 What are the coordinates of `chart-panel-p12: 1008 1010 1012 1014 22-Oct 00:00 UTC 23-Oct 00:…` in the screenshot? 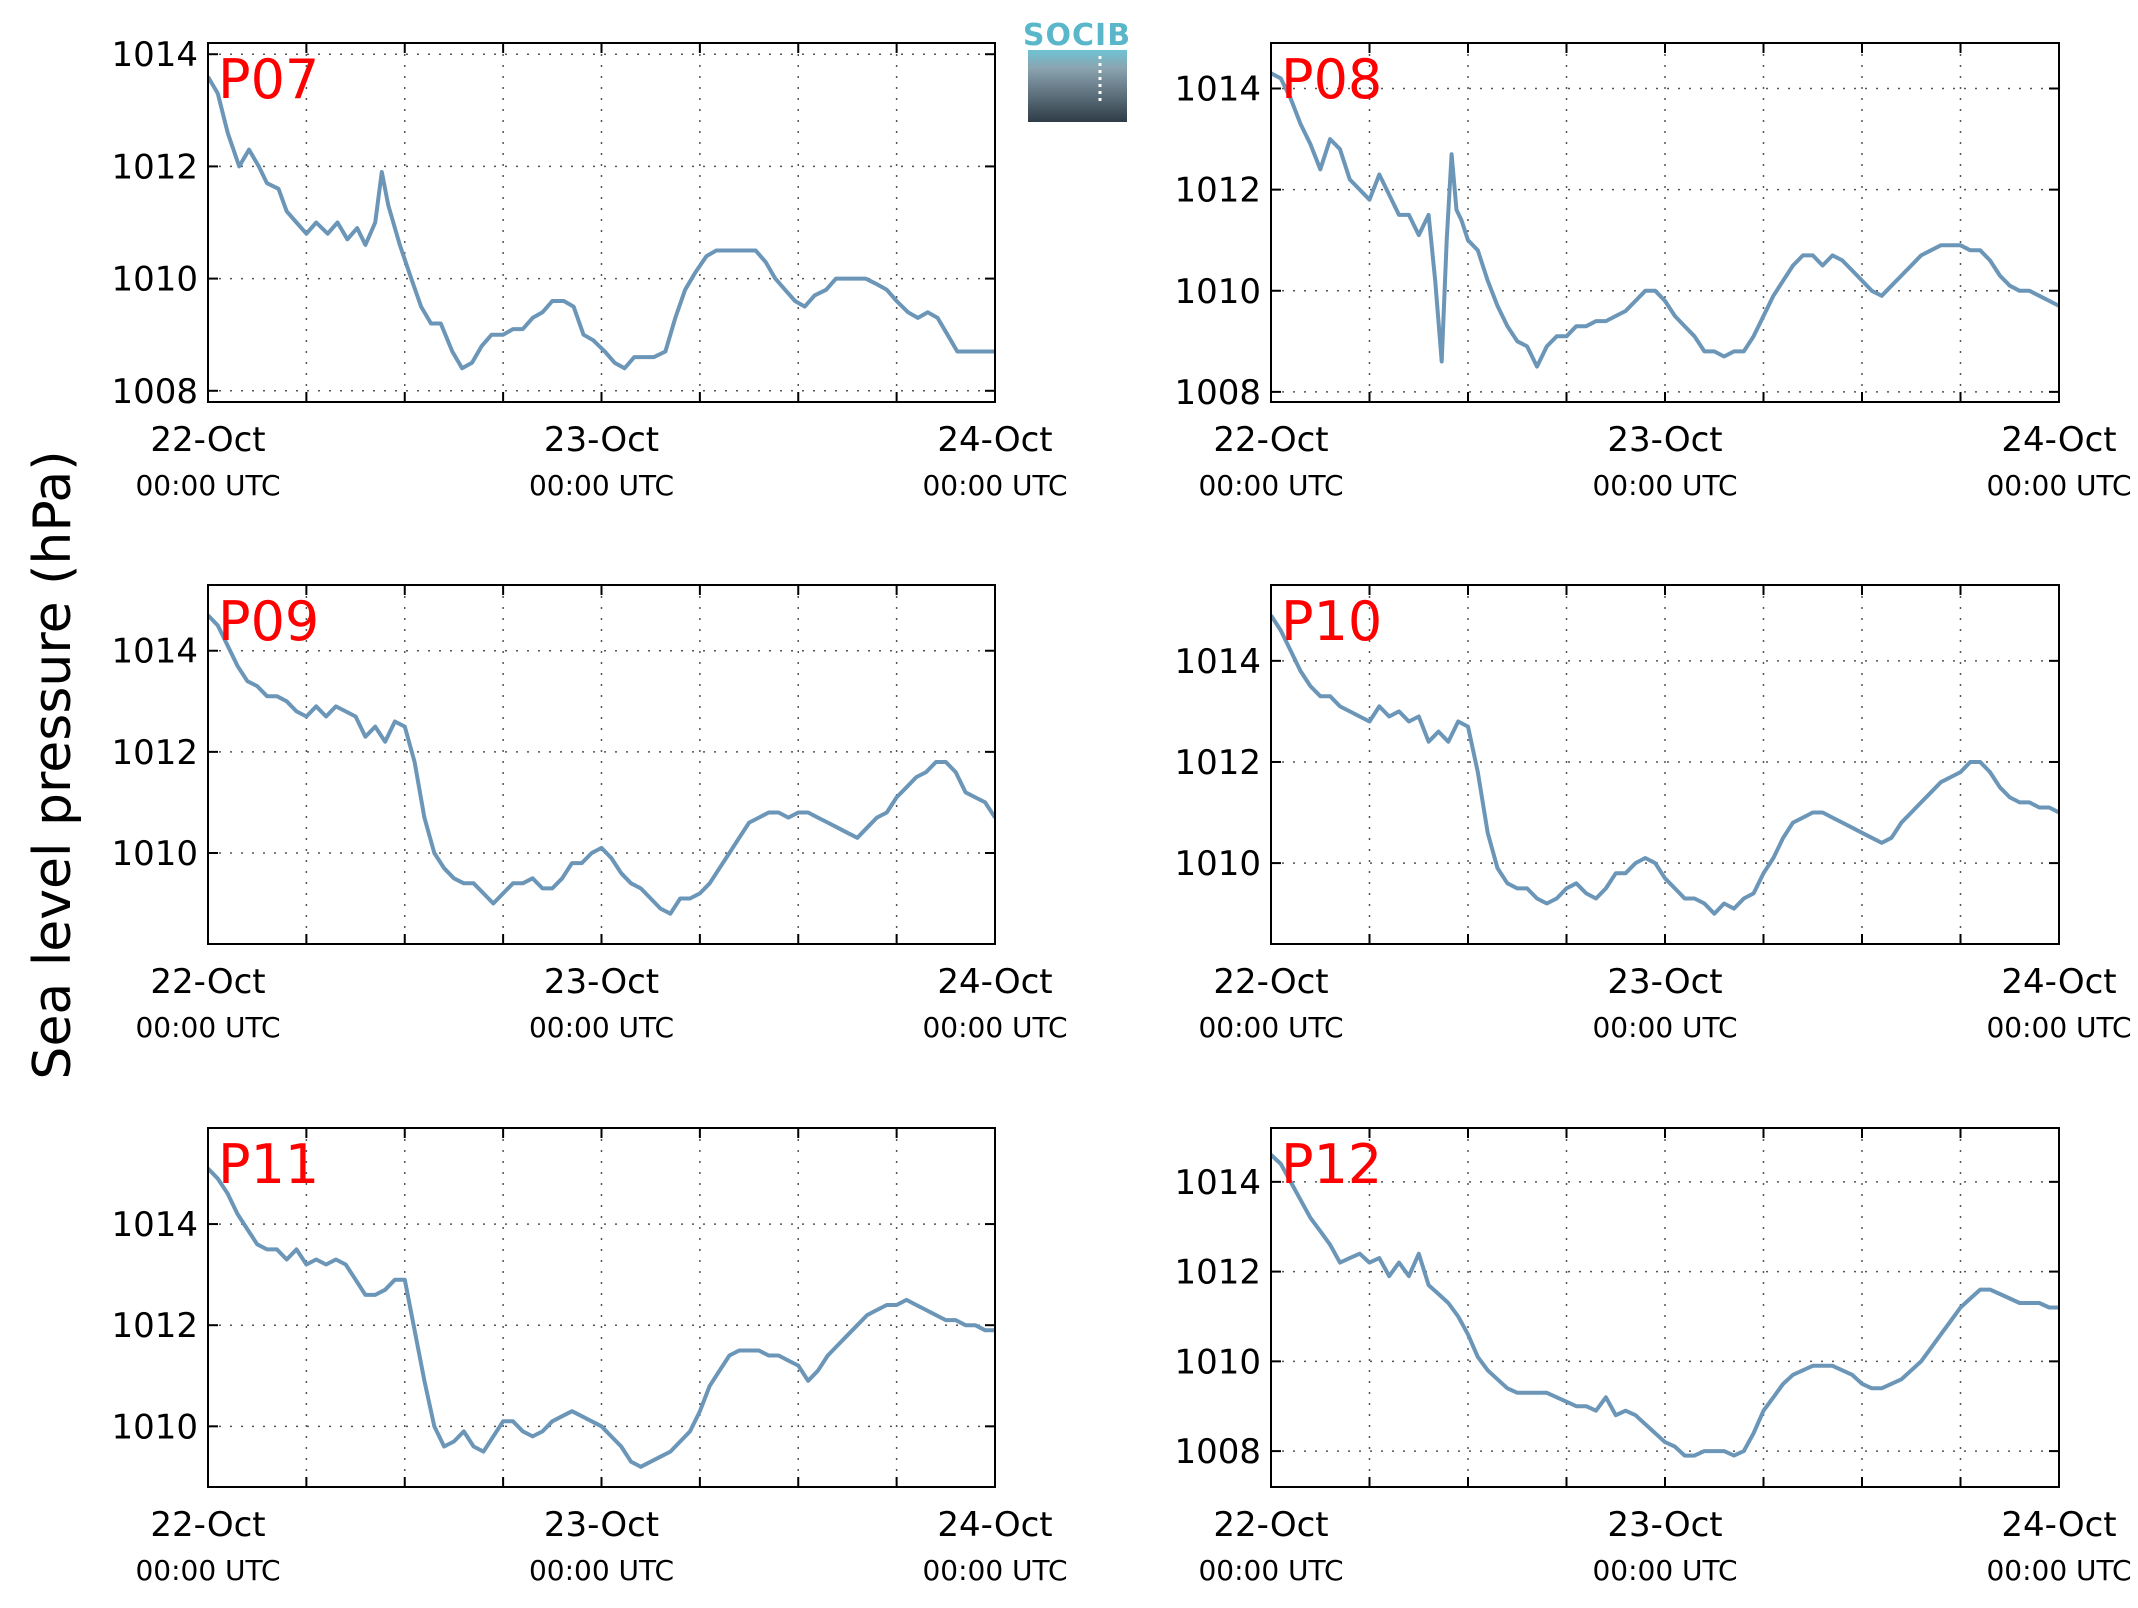 It's located at (1653, 1357).